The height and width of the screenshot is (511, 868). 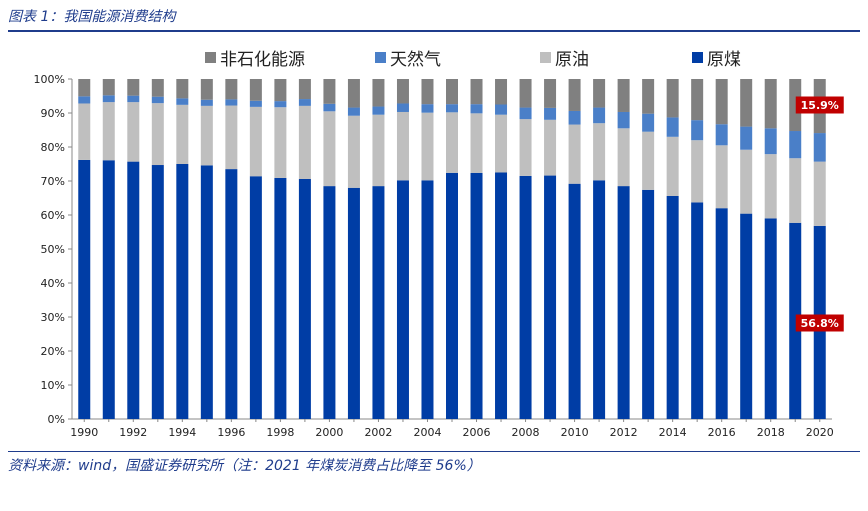 I want to click on bar-coal-2013, so click(x=648, y=304).